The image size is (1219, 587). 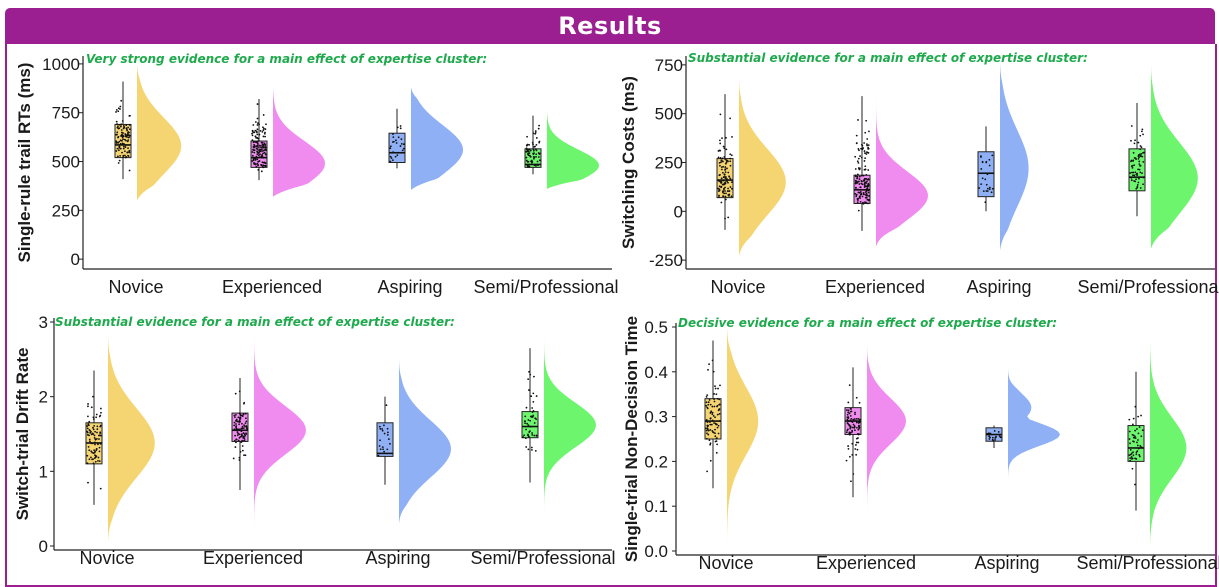 I want to click on violin-experienced, so click(x=902, y=162).